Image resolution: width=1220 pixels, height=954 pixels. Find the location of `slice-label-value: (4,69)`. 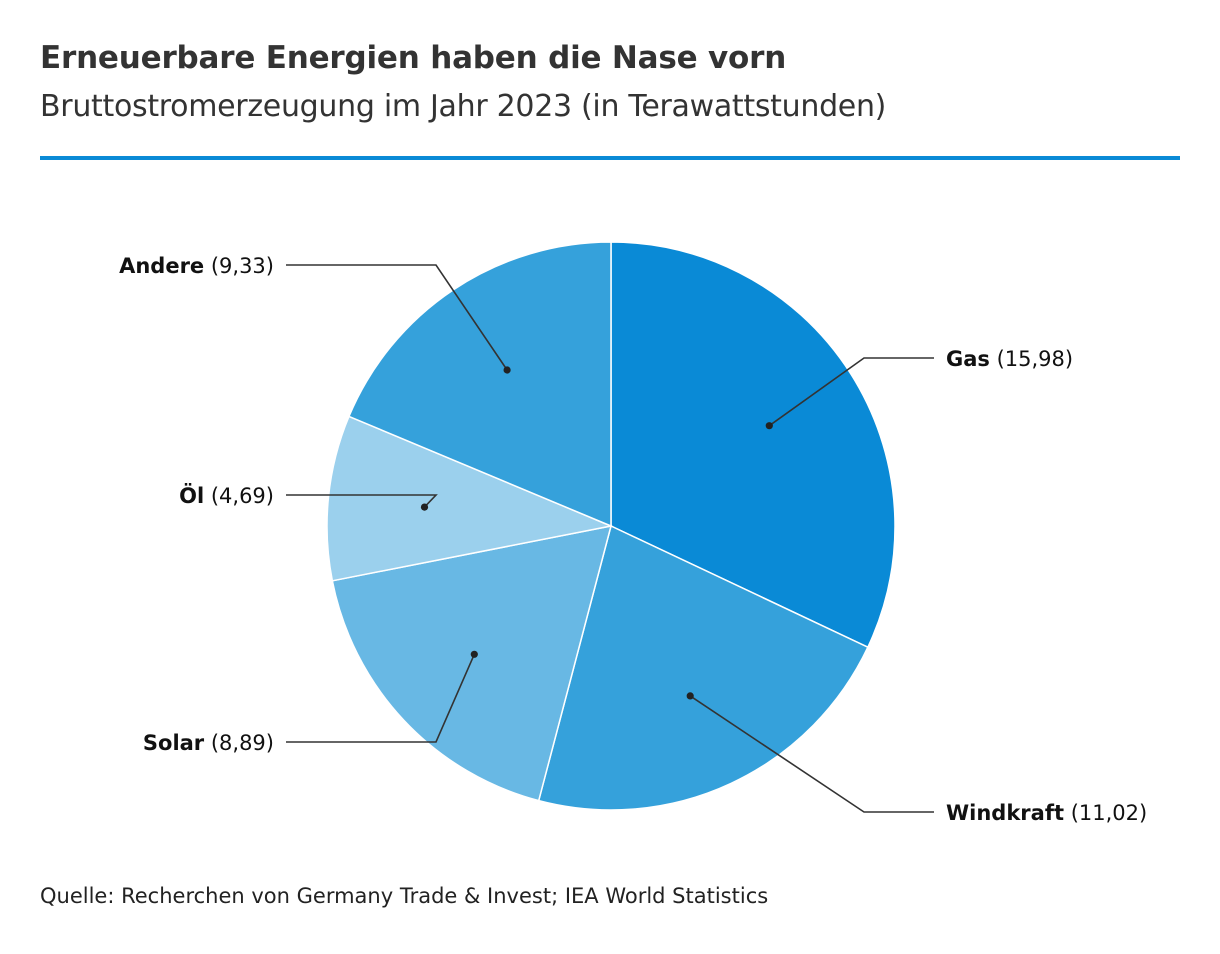

slice-label-value: (4,69) is located at coordinates (239, 496).